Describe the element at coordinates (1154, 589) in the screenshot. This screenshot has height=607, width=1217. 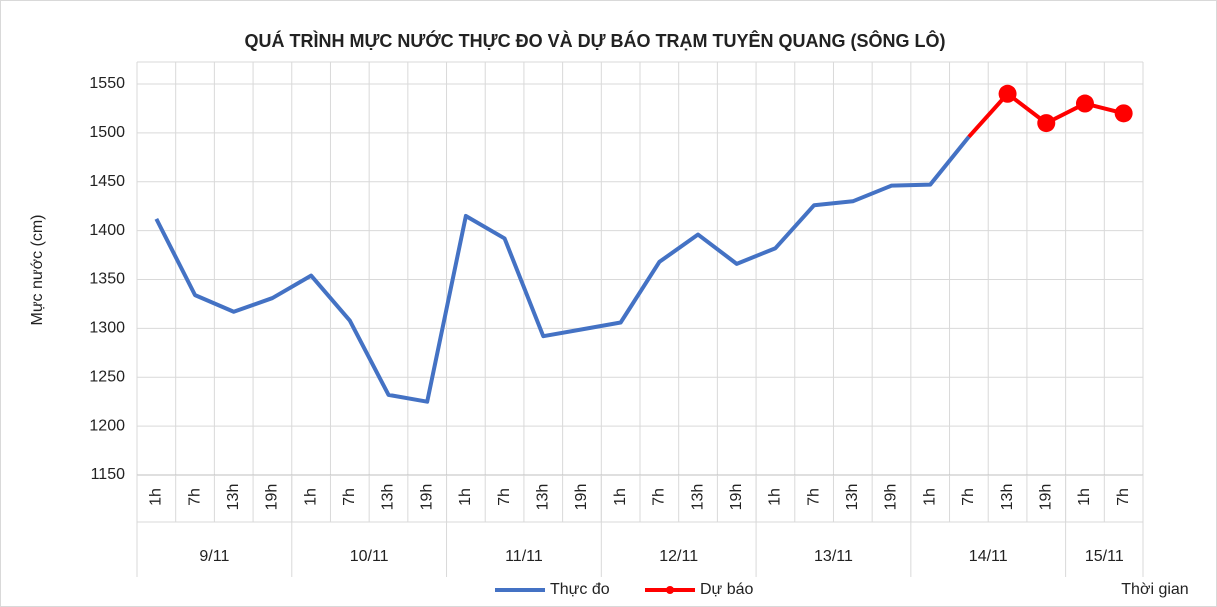
I see `x-axis-title: Thời gian` at that location.